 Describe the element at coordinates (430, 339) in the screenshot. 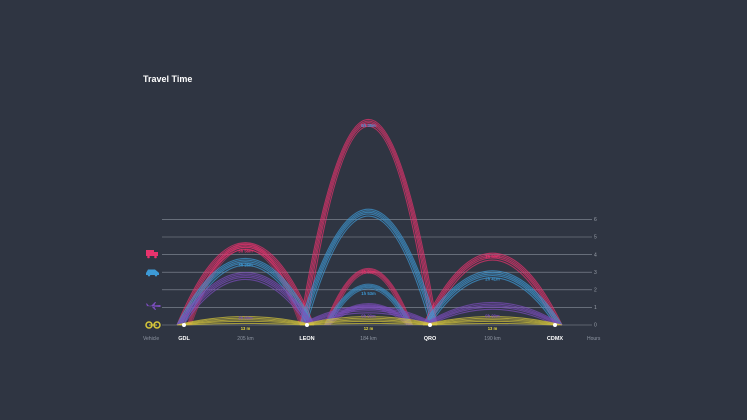

I see `city-label: QRO` at that location.